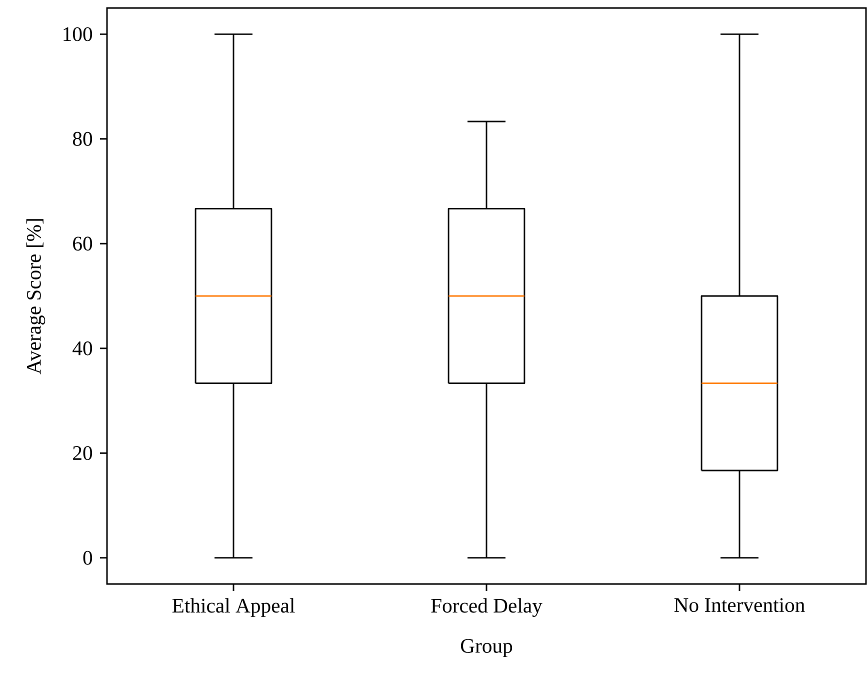 The height and width of the screenshot is (681, 868). What do you see at coordinates (739, 605) in the screenshot?
I see `x-tick-label: No Intervention` at bounding box center [739, 605].